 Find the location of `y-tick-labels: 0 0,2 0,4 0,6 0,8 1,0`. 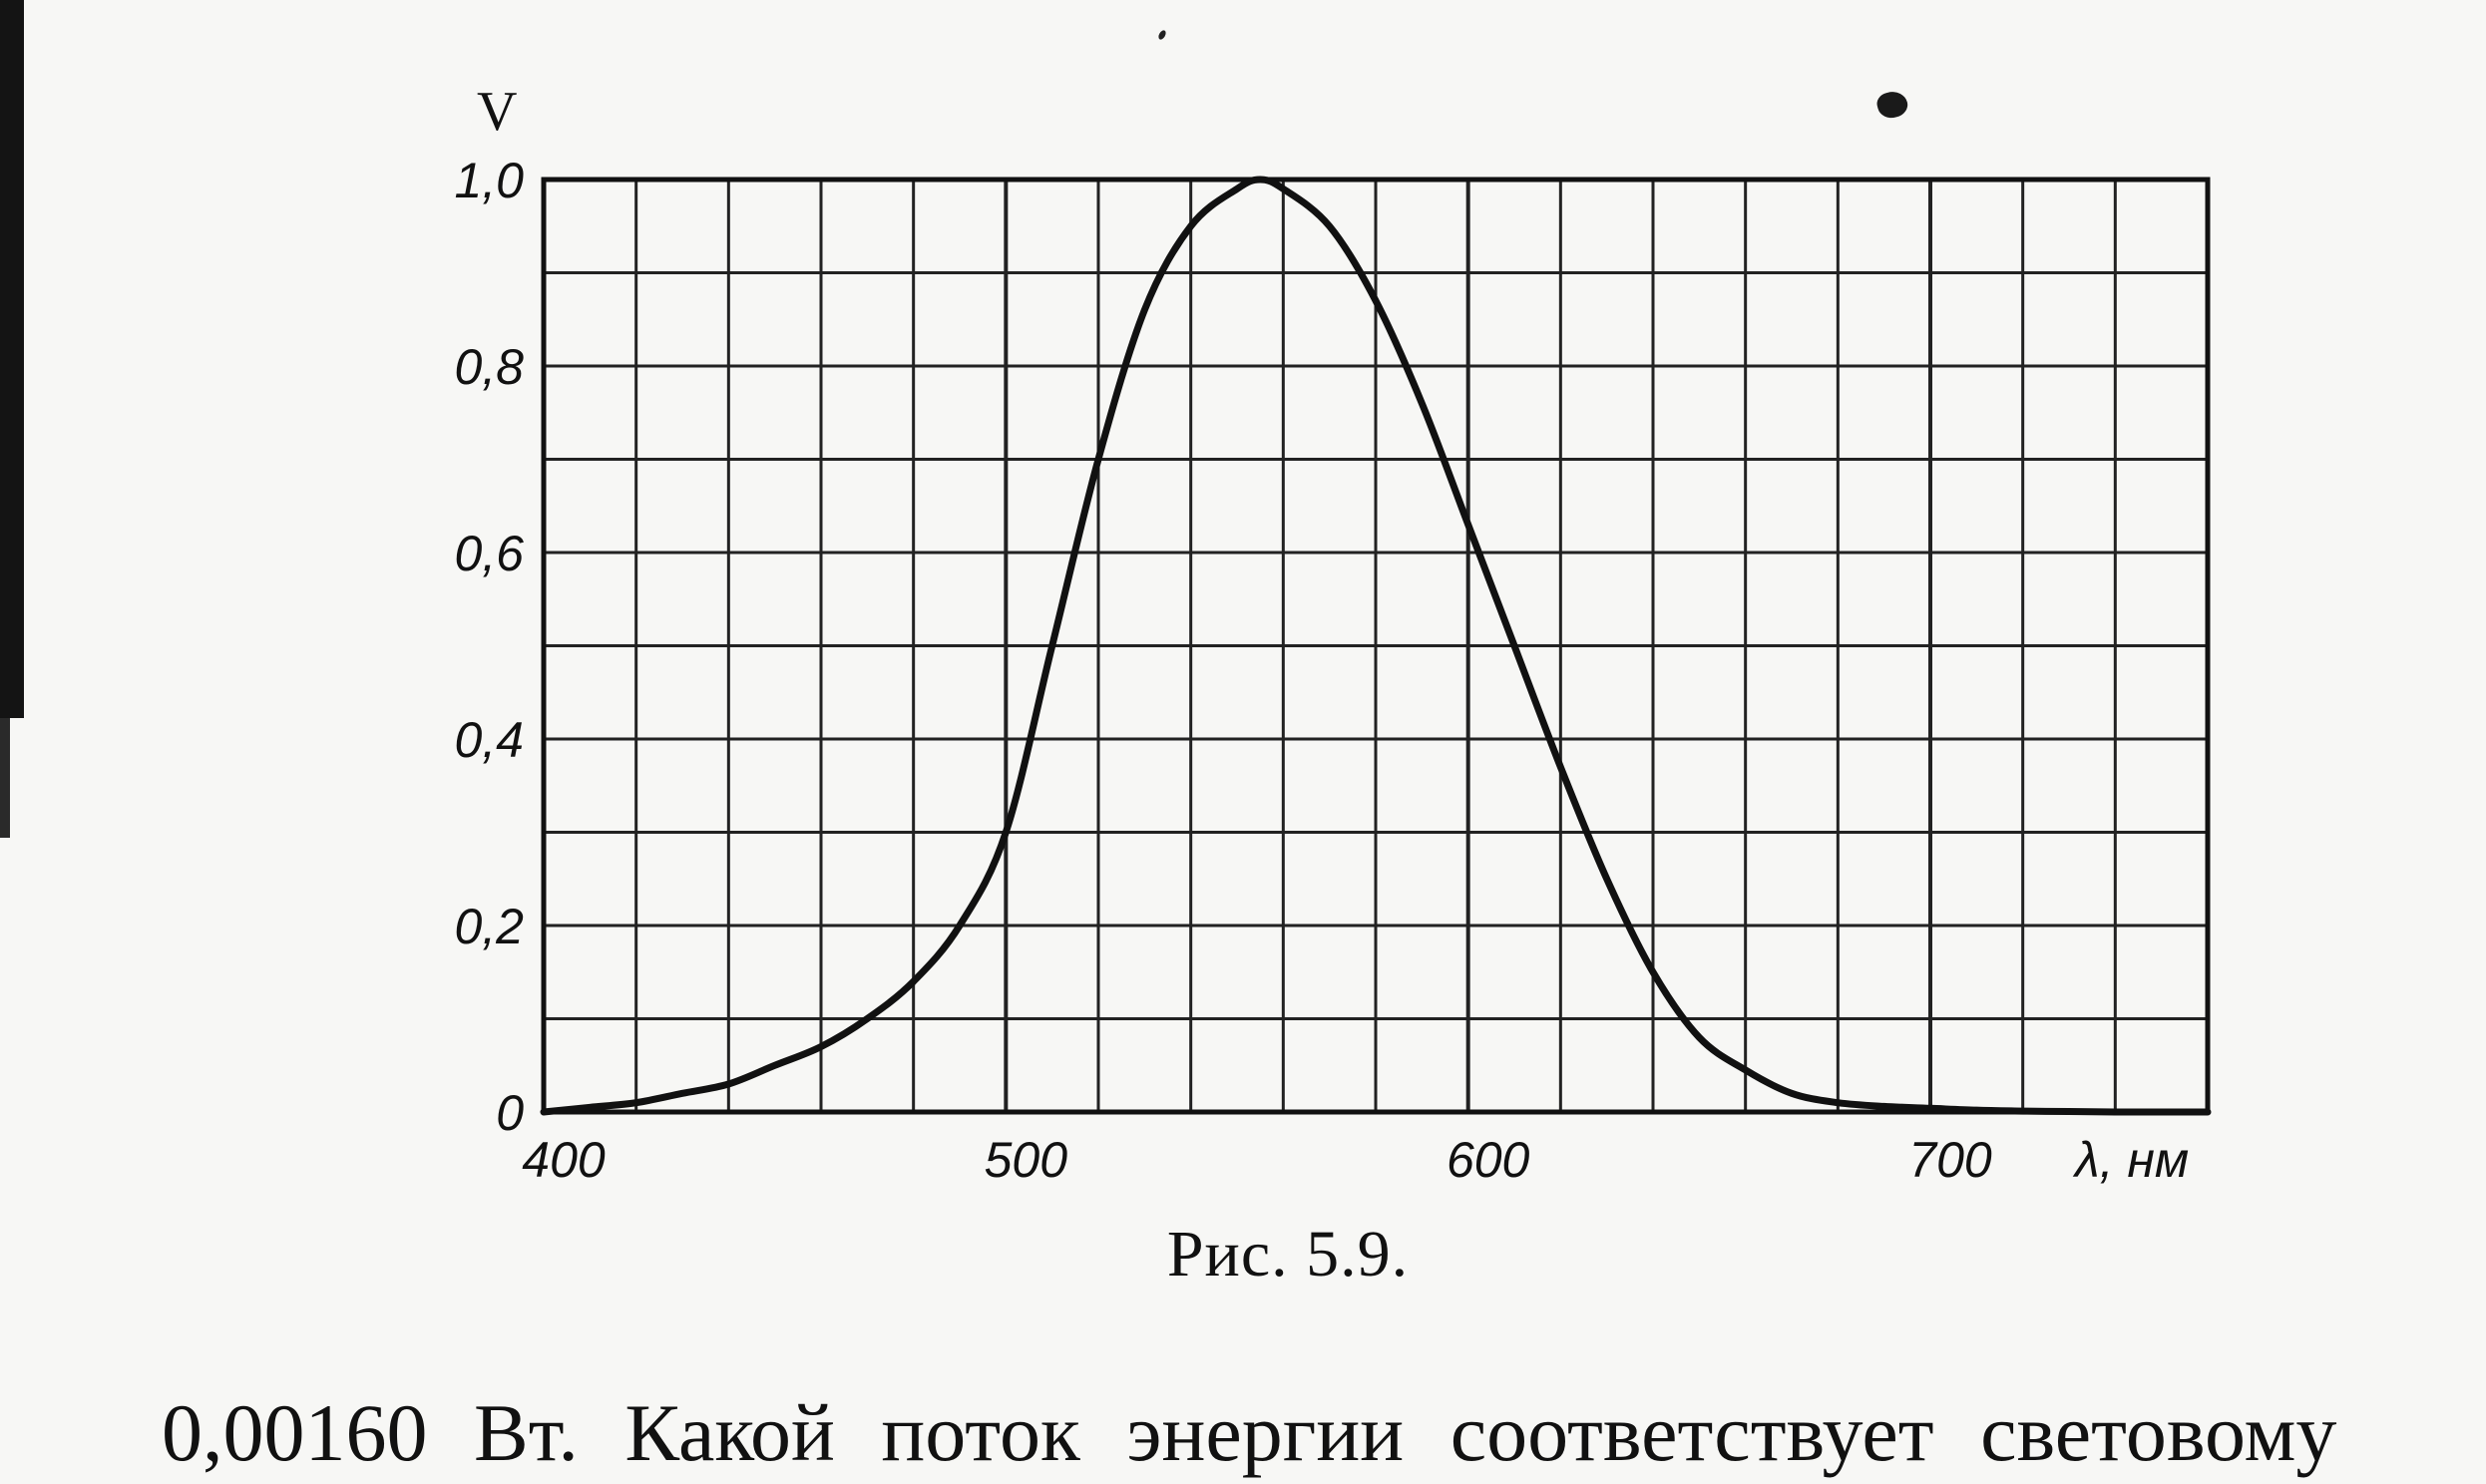

y-tick-labels: 0 0,2 0,4 0,6 0,8 1,0 is located at coordinates (489, 647).